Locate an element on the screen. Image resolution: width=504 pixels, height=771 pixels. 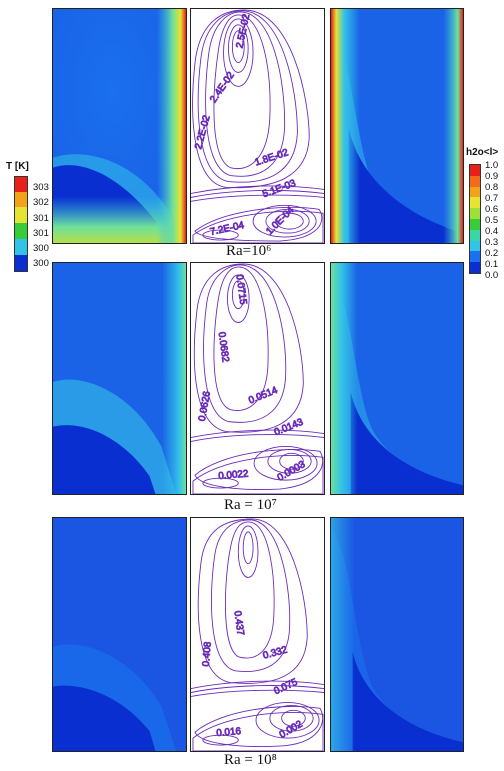
h2o-tick: 0.2 is located at coordinates (492, 253).